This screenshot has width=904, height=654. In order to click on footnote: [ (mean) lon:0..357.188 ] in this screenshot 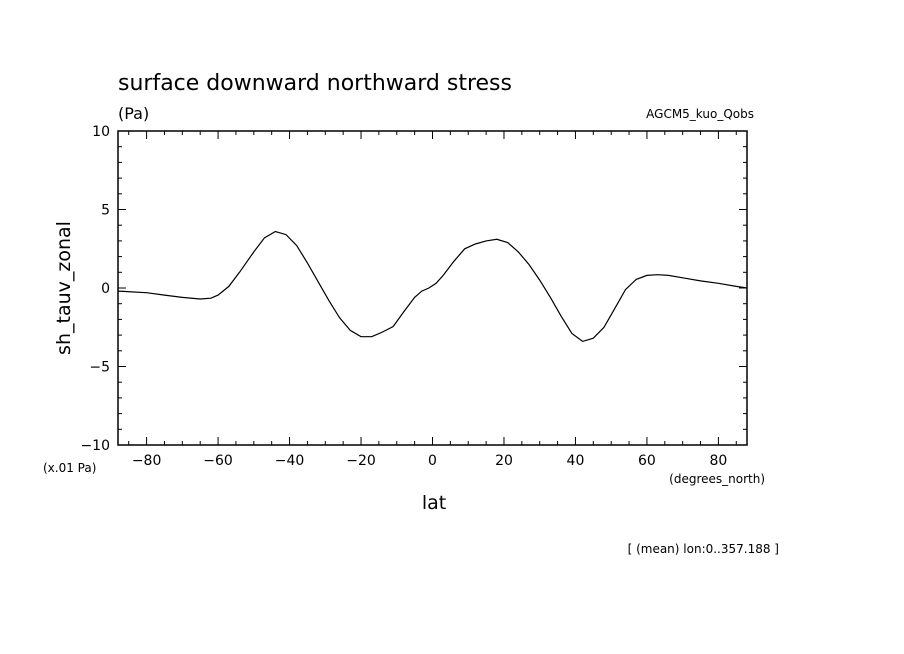, I will do `click(703, 549)`.